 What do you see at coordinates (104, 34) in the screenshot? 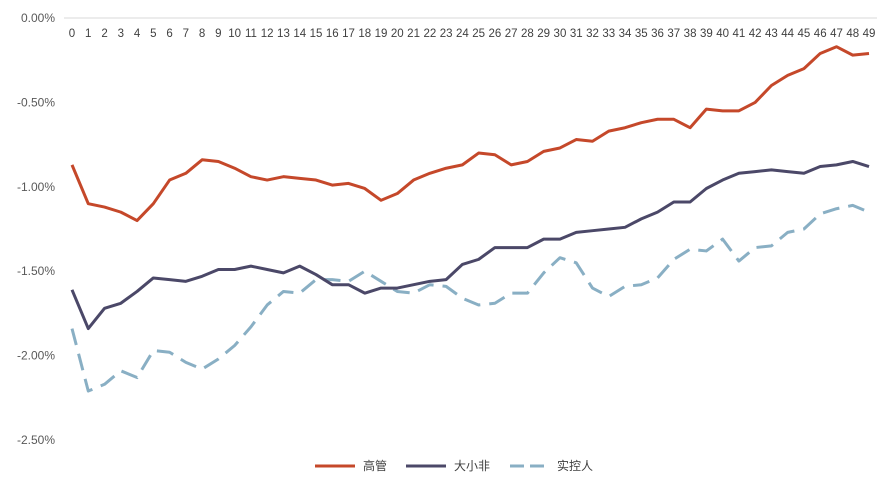
I see `x-tick-label: 2` at bounding box center [104, 34].